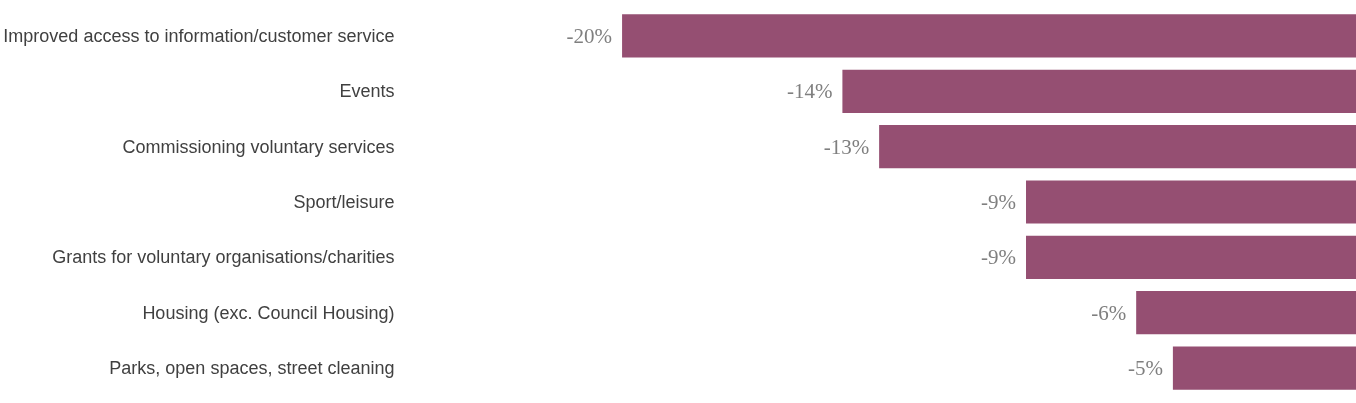  I want to click on data-label: -14%, so click(809, 91).